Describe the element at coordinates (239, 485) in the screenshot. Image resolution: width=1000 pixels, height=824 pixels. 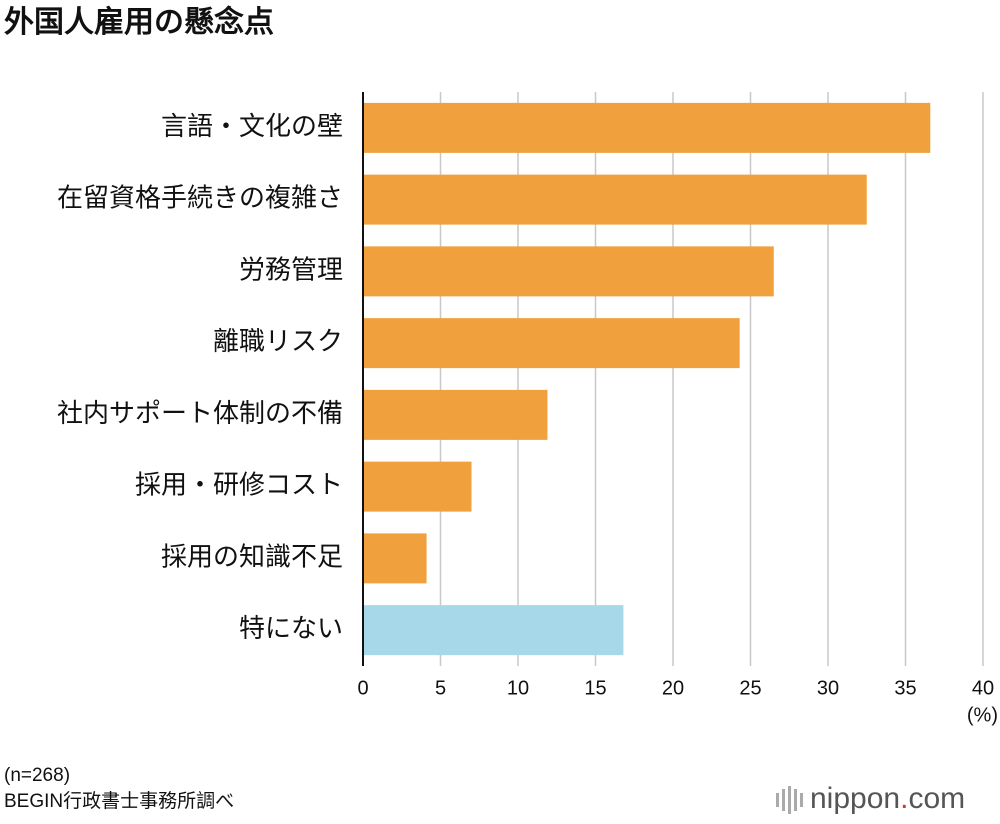
I see `y-tick-label: 採用・研修コスト` at that location.